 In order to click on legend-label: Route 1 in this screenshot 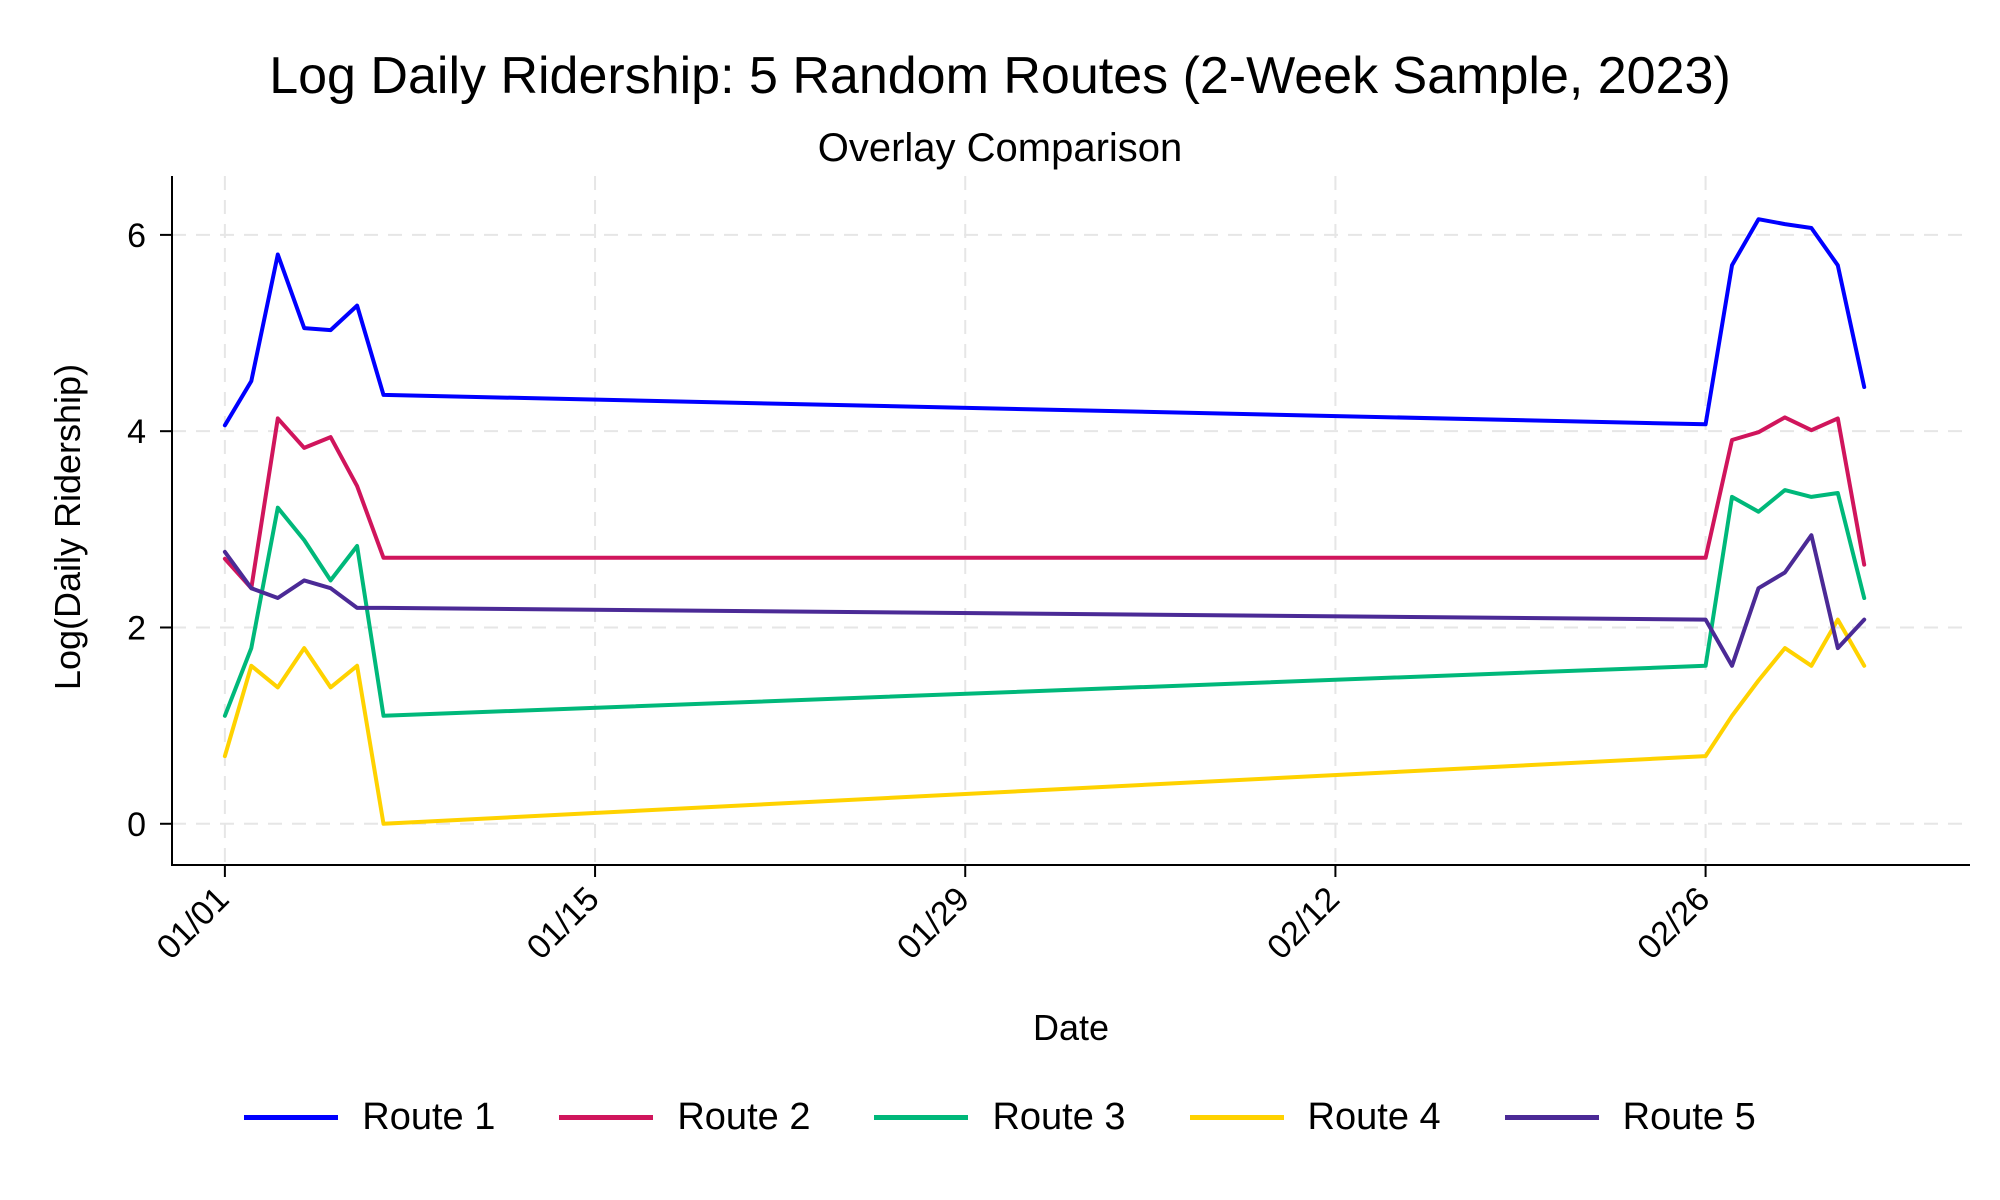, I will do `click(429, 1116)`.